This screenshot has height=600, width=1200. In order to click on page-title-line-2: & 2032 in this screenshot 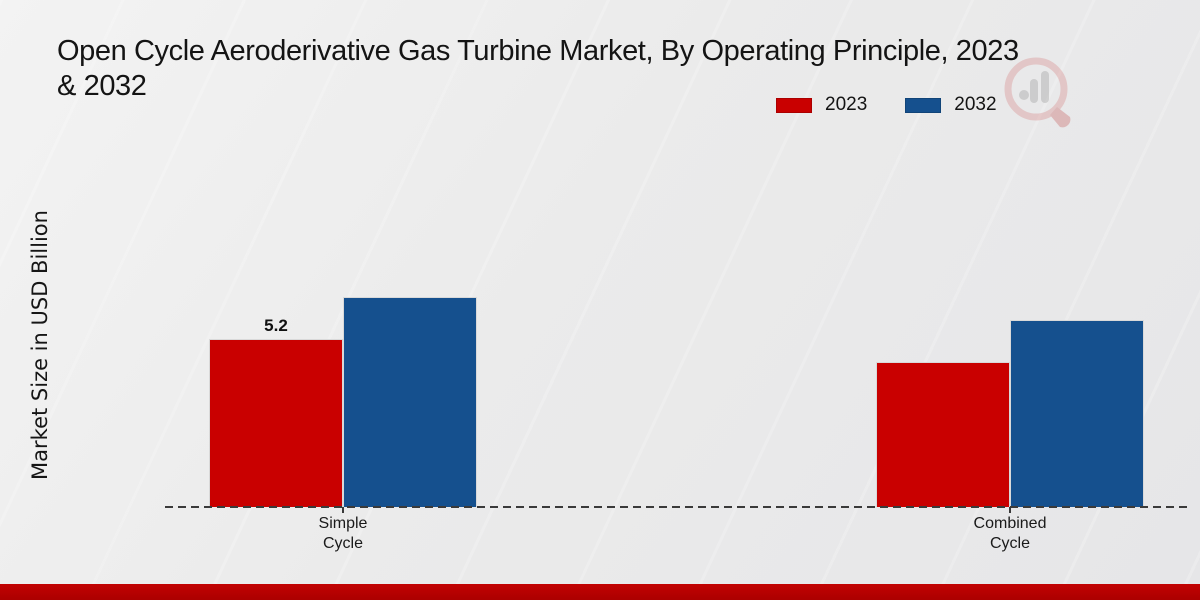, I will do `click(102, 86)`.